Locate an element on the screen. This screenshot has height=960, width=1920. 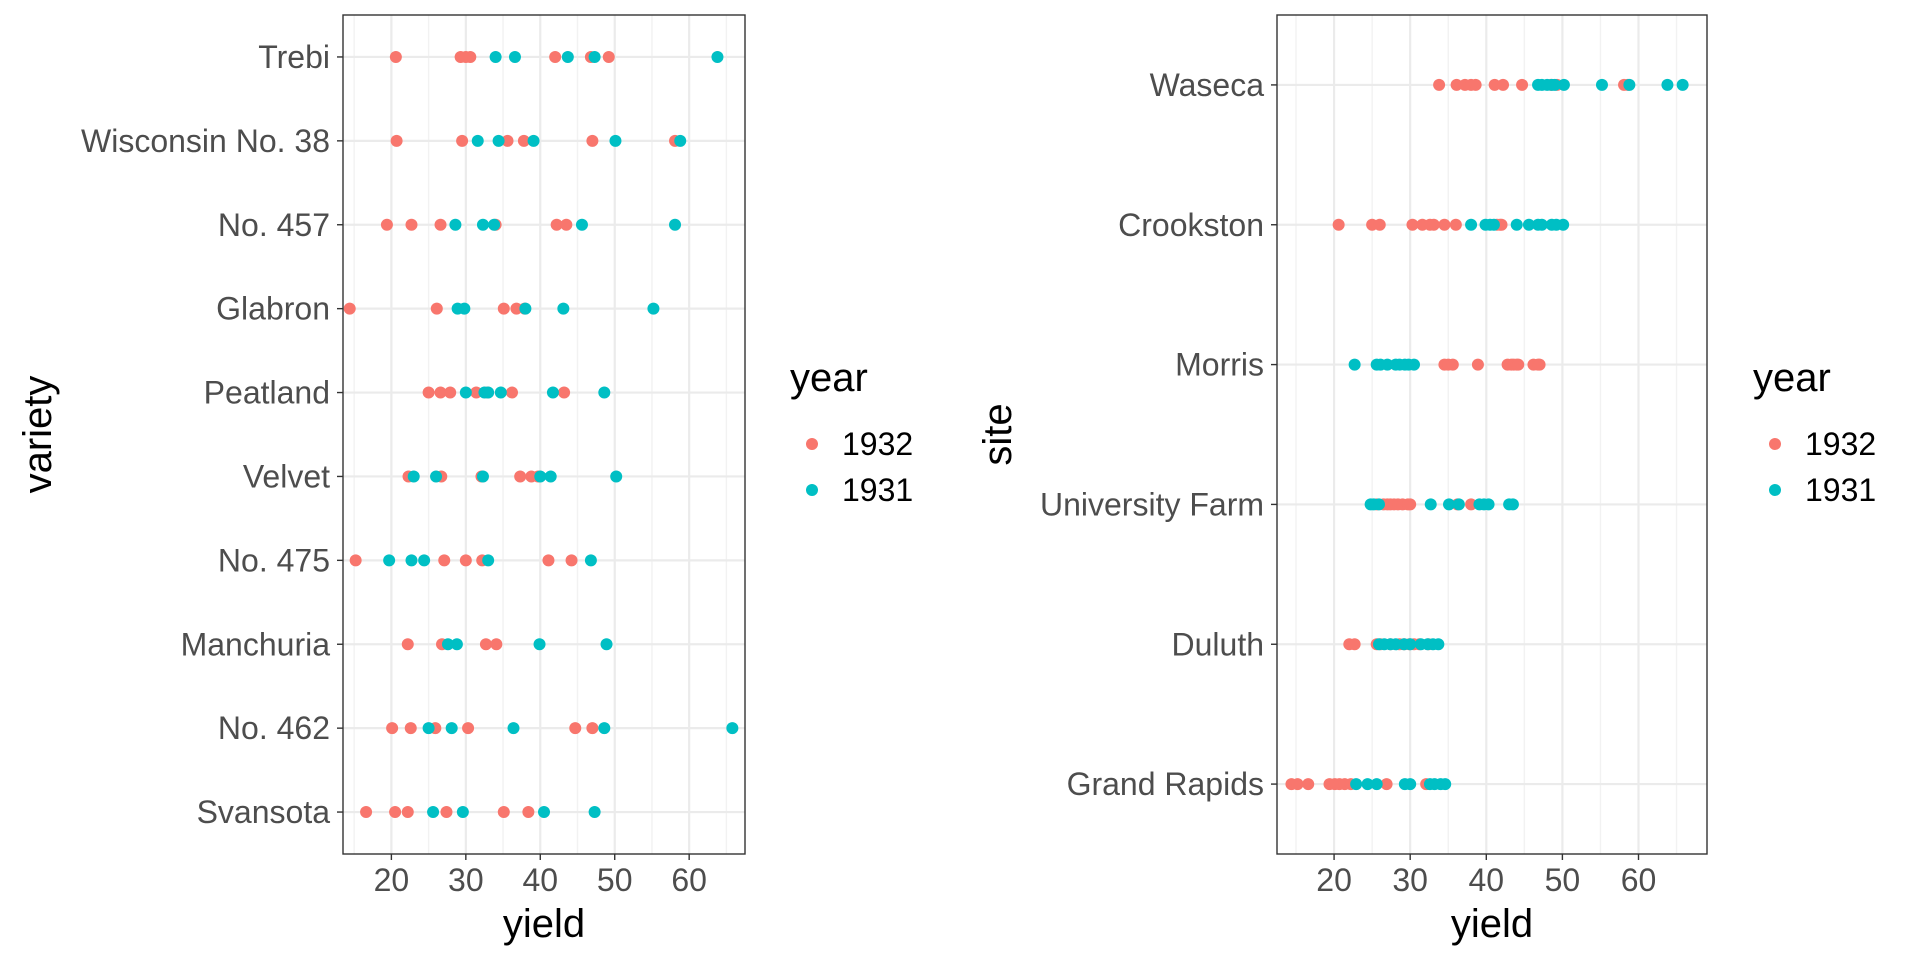
y-tick-label-manchuria: Manchuria is located at coordinates (256, 644).